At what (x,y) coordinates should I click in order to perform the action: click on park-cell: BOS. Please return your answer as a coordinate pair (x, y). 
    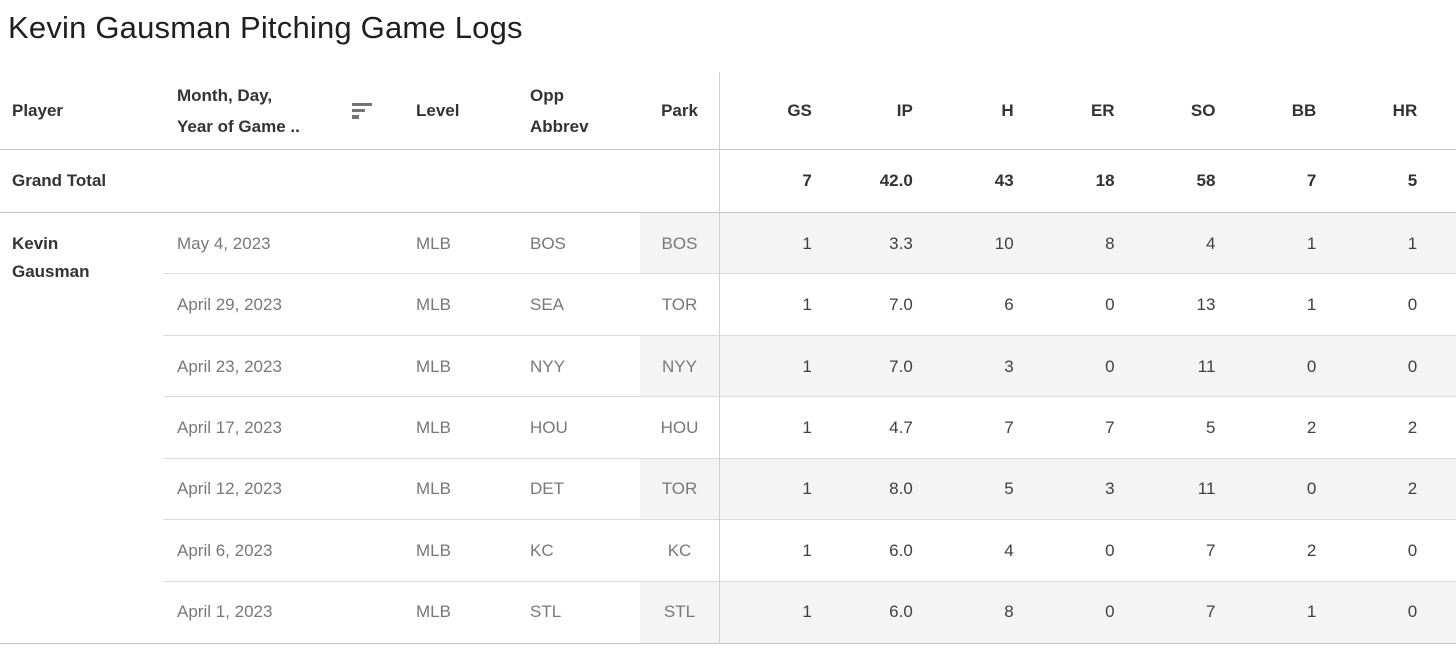
    Looking at the image, I should click on (679, 244).